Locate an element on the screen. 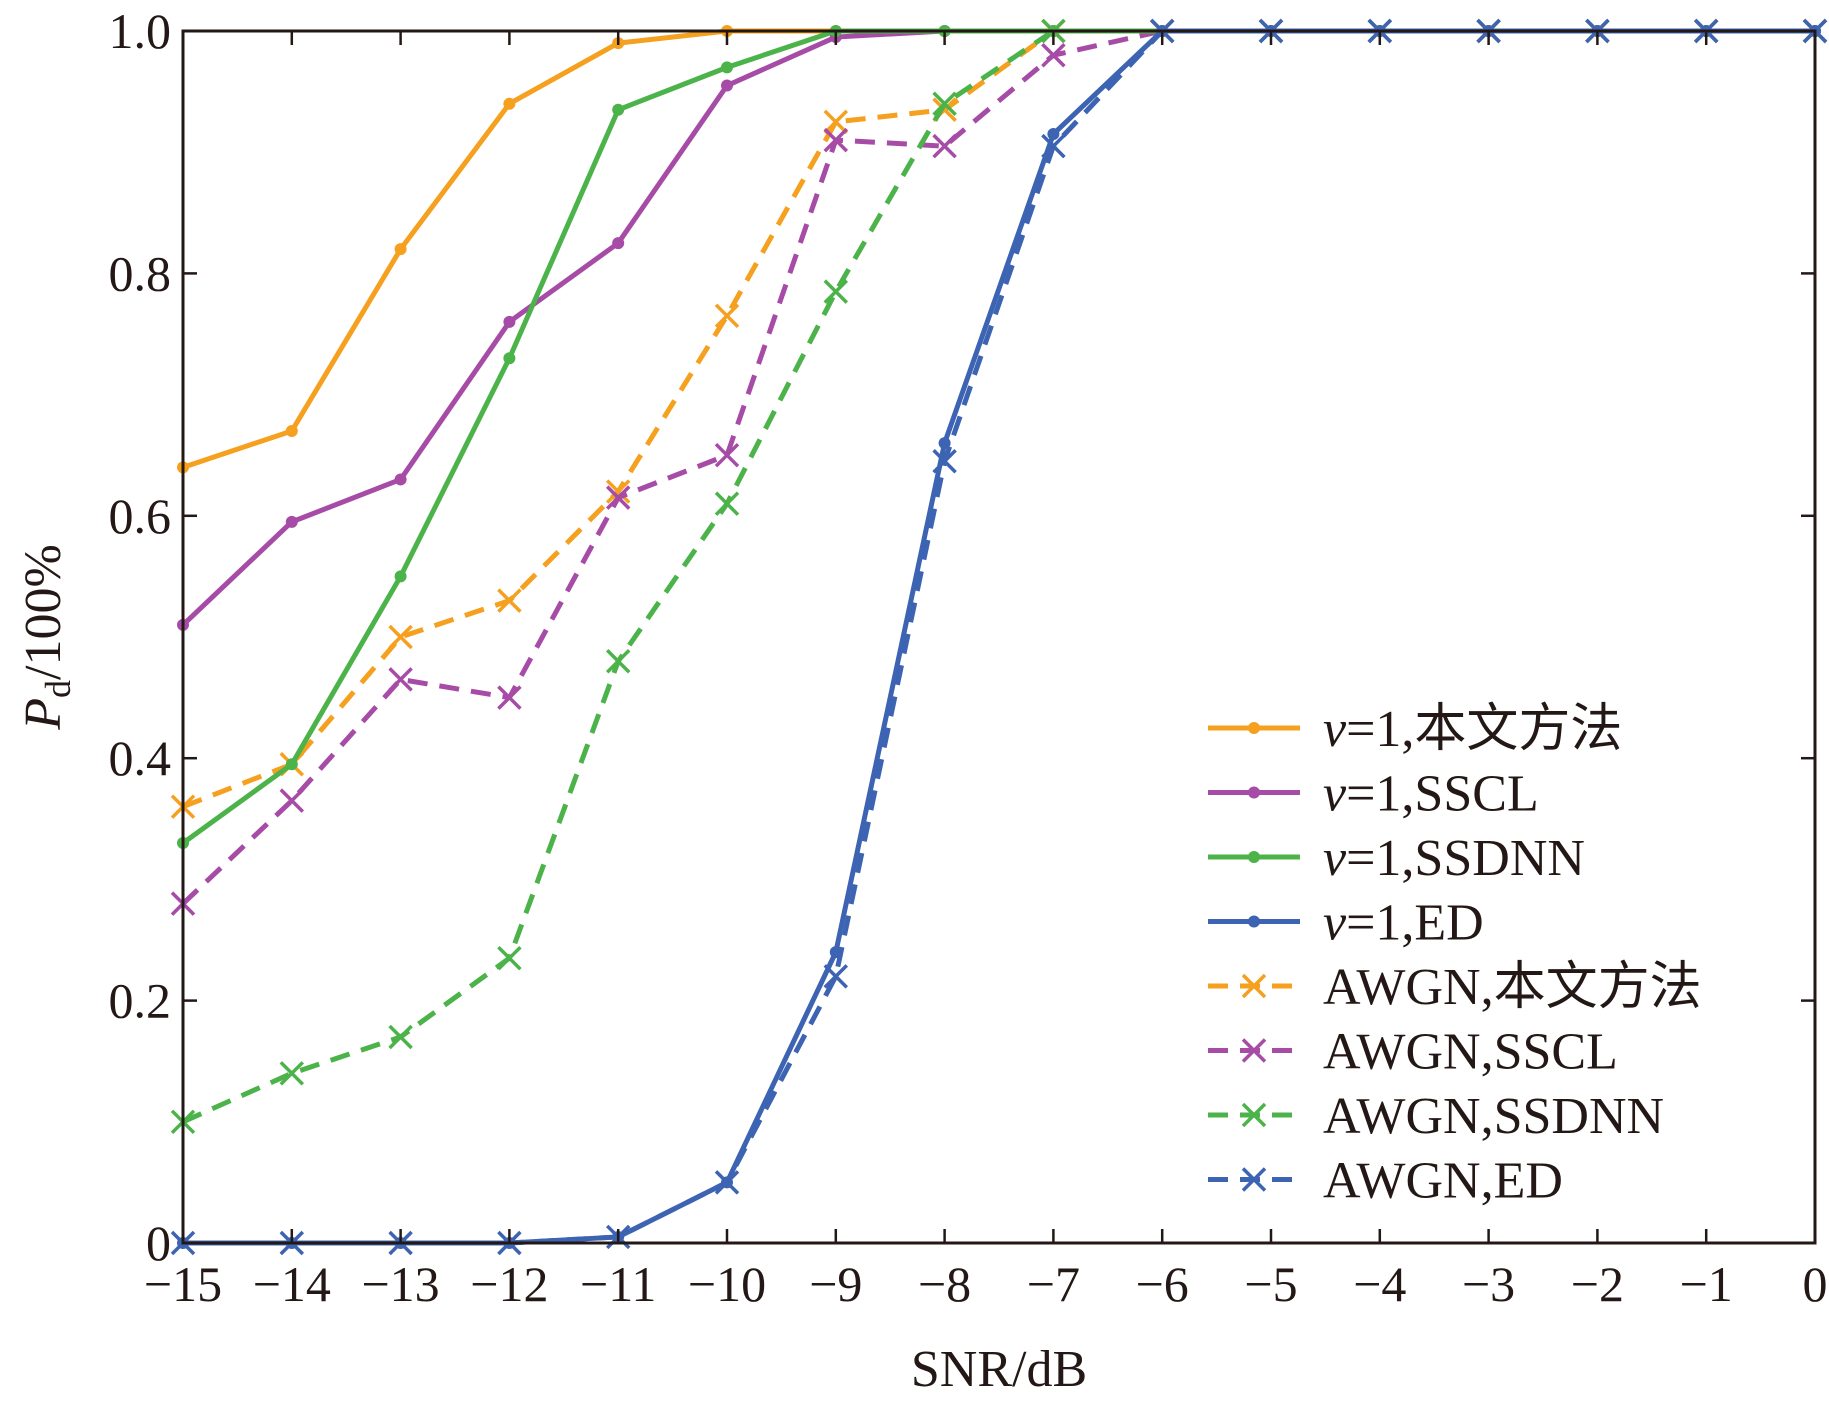 This screenshot has height=1410, width=1829. legend-label: v=1,本文方法 is located at coordinates (1472, 729).